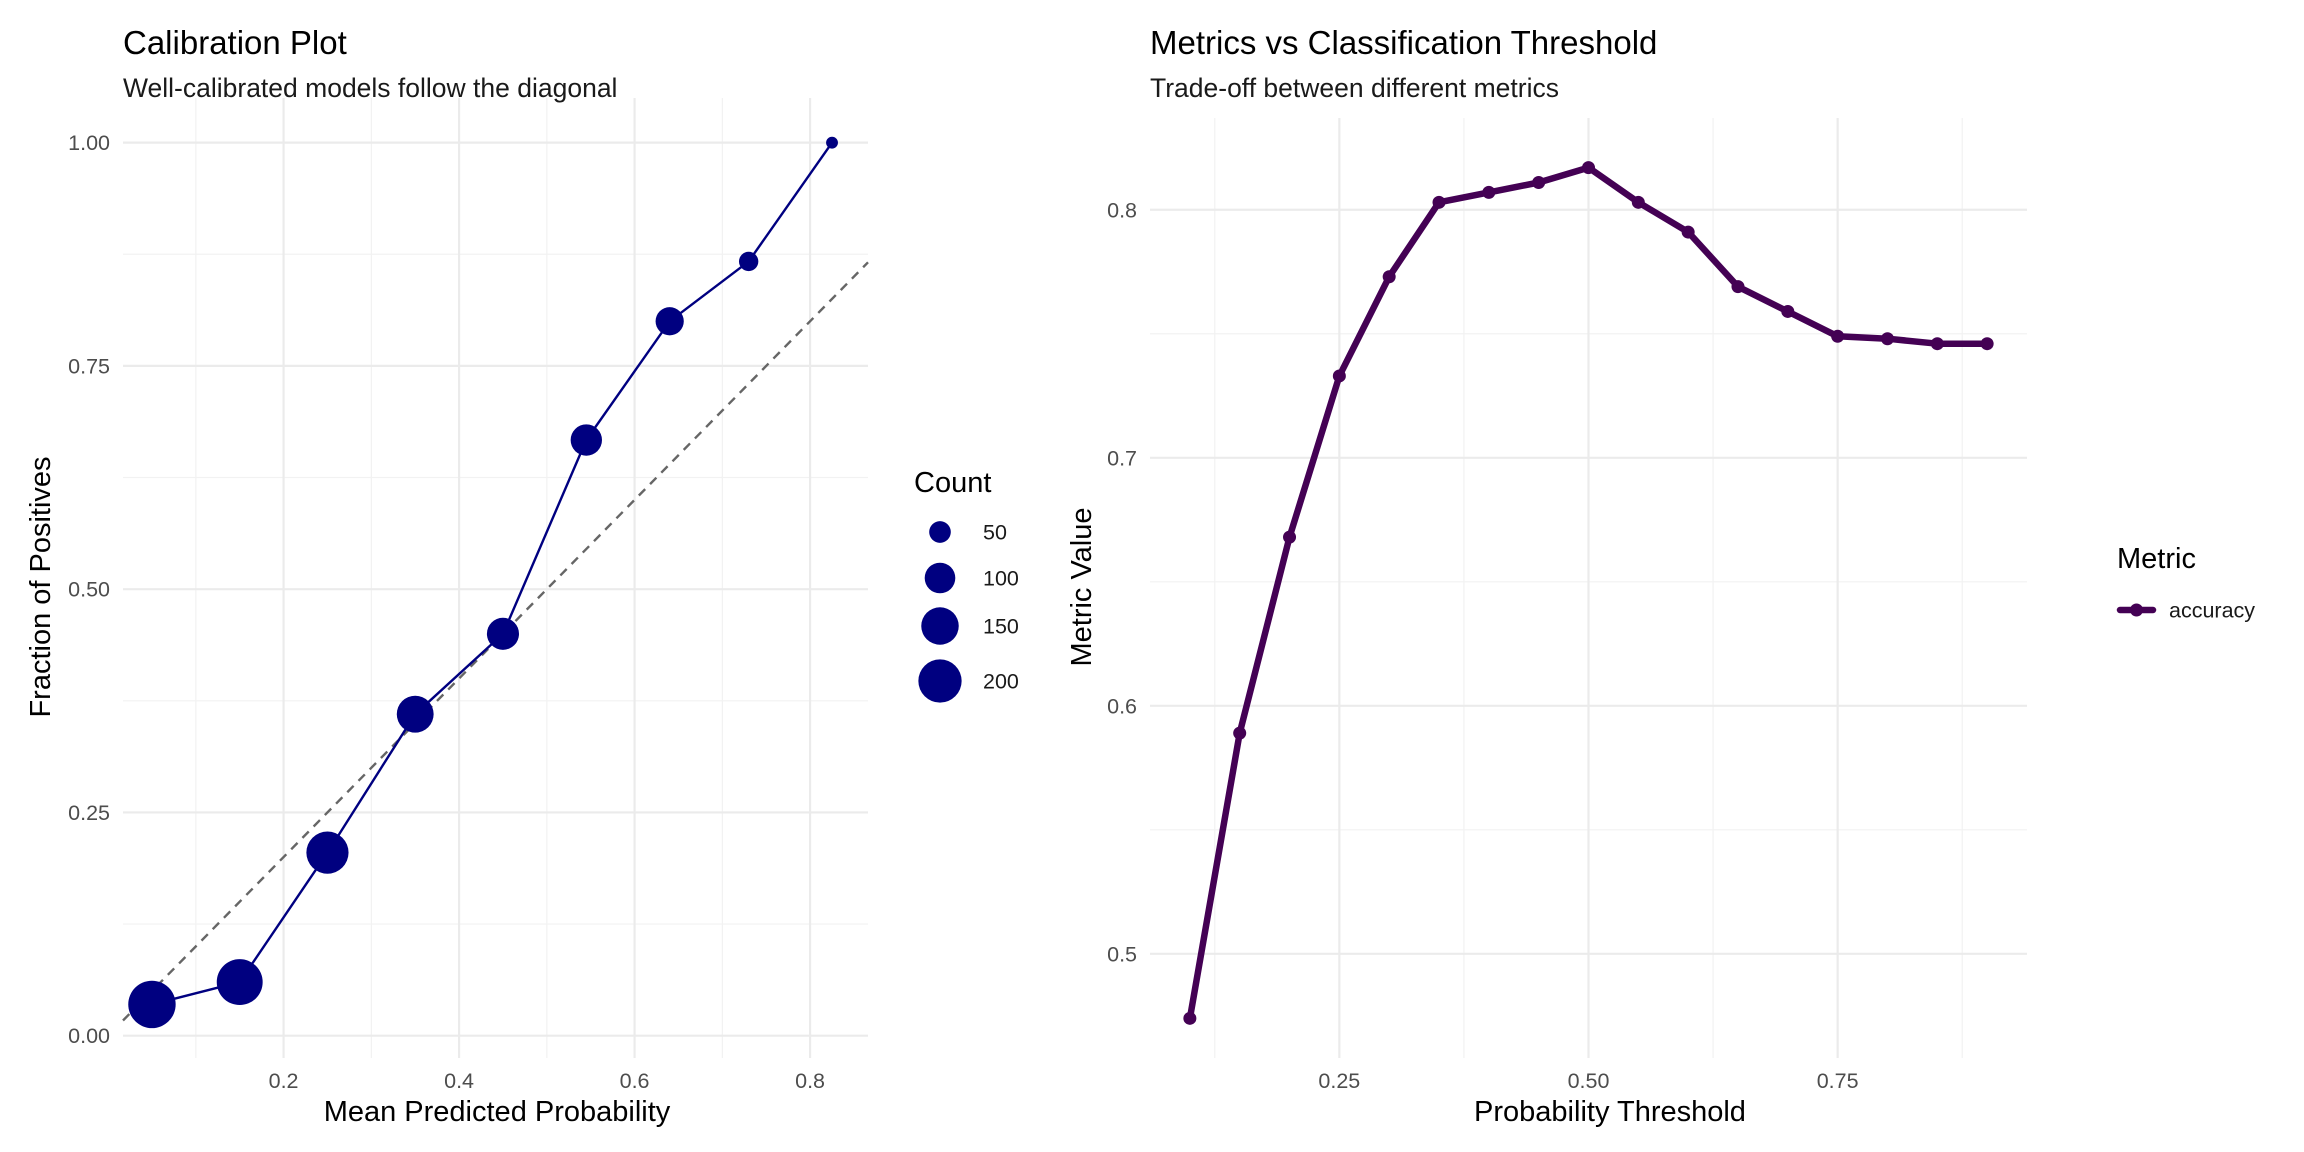 The height and width of the screenshot is (1152, 2304). I want to click on metric-legend-items: accuracy, so click(2185, 611).